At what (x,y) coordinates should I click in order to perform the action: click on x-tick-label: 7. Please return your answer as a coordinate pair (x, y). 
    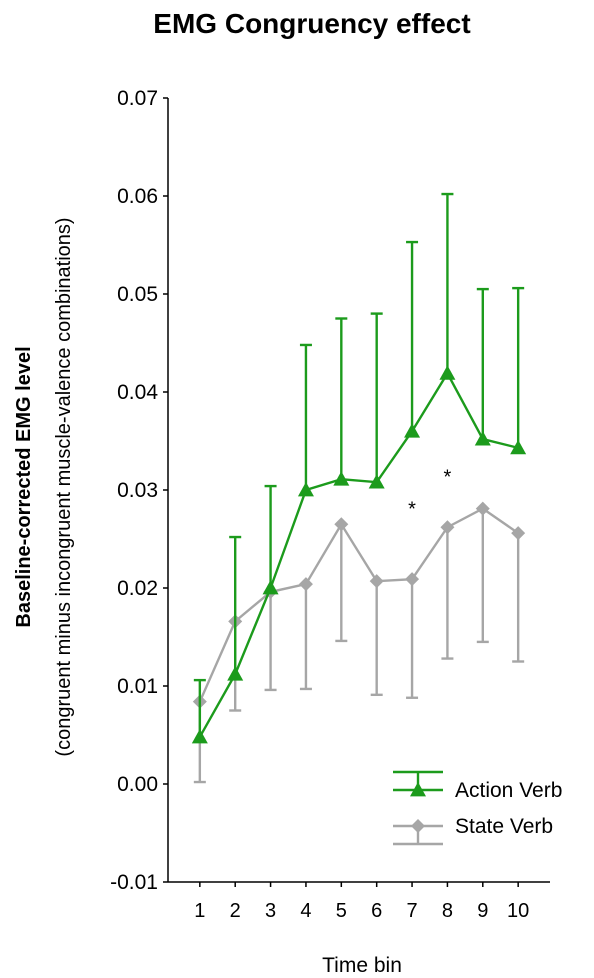
    Looking at the image, I should click on (411, 911).